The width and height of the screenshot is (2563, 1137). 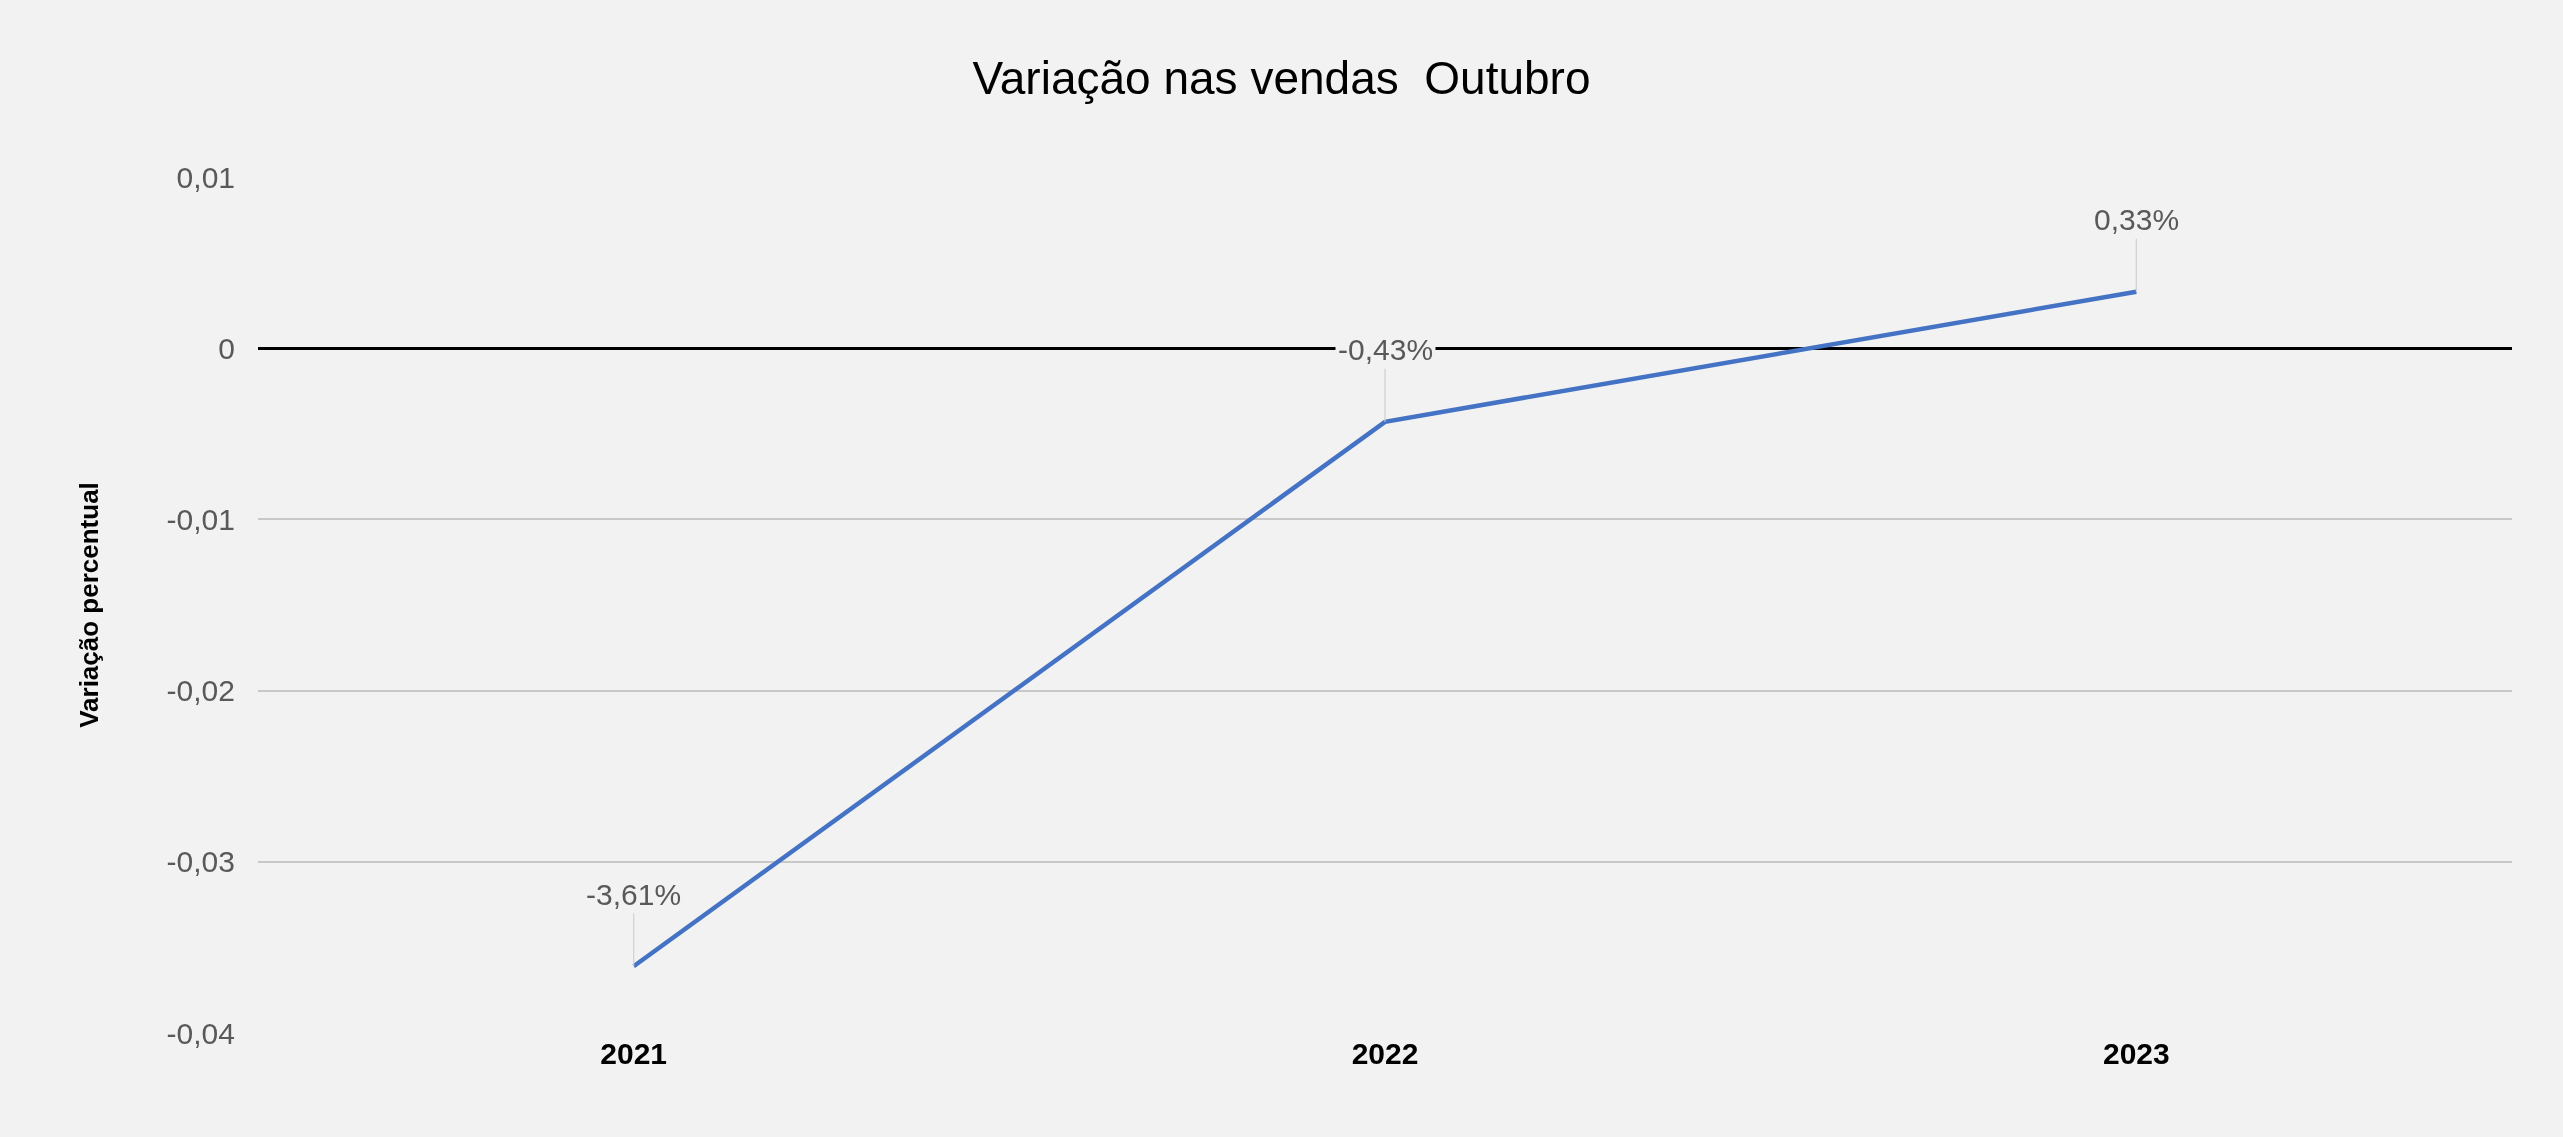 What do you see at coordinates (200, 519) in the screenshot?
I see `y-tick-label: -0,01` at bounding box center [200, 519].